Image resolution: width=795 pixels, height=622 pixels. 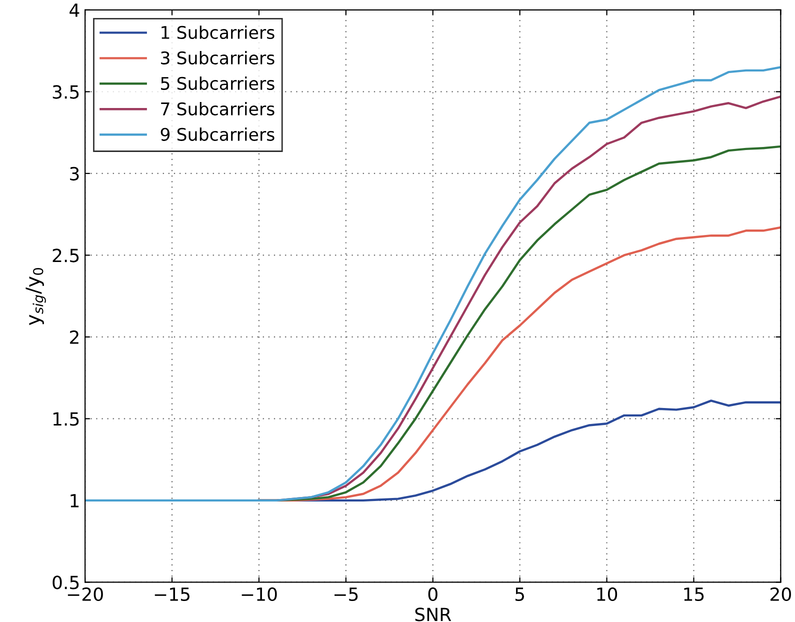 I want to click on x-tick-label: 15, so click(x=694, y=595).